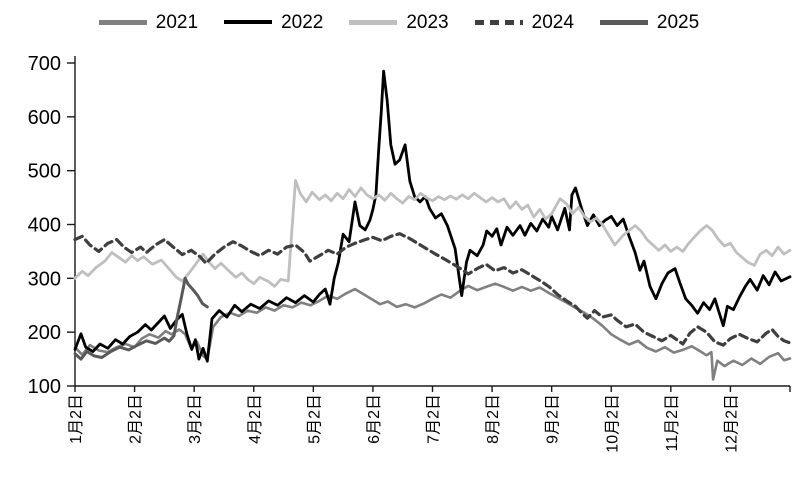 The image size is (798, 496). Describe the element at coordinates (44, 118) in the screenshot. I see `y-tick-label: 600` at that location.